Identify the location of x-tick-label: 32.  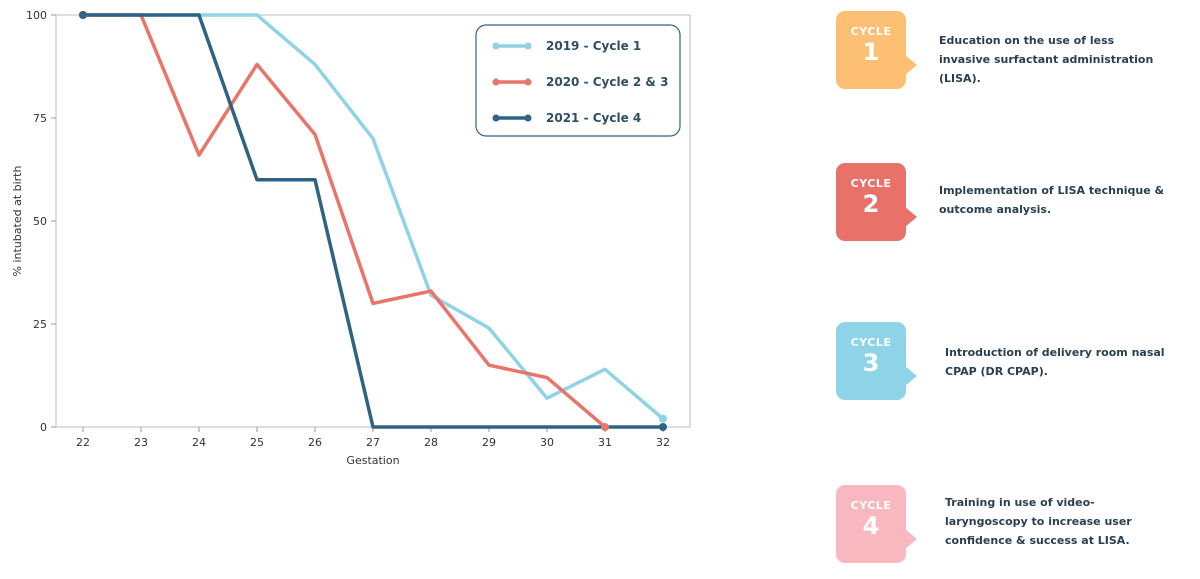
(663, 442).